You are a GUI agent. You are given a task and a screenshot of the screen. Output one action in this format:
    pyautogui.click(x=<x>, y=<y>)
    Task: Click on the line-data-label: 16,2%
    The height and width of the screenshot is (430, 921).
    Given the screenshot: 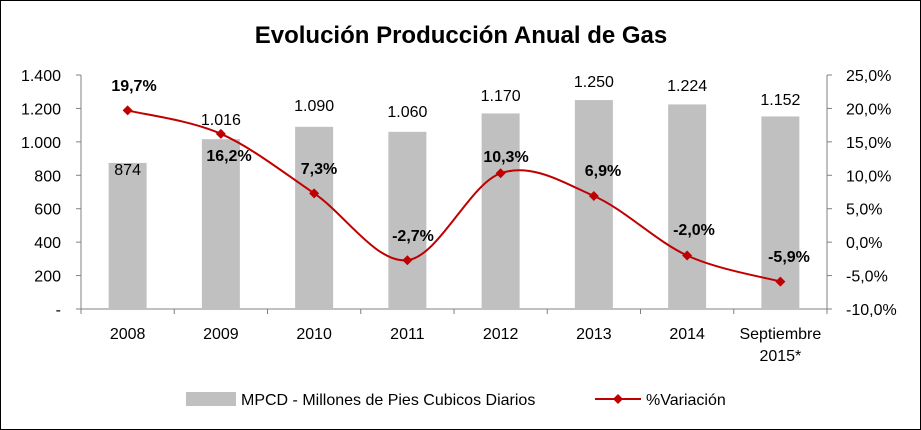 What is the action you would take?
    pyautogui.click(x=228, y=156)
    